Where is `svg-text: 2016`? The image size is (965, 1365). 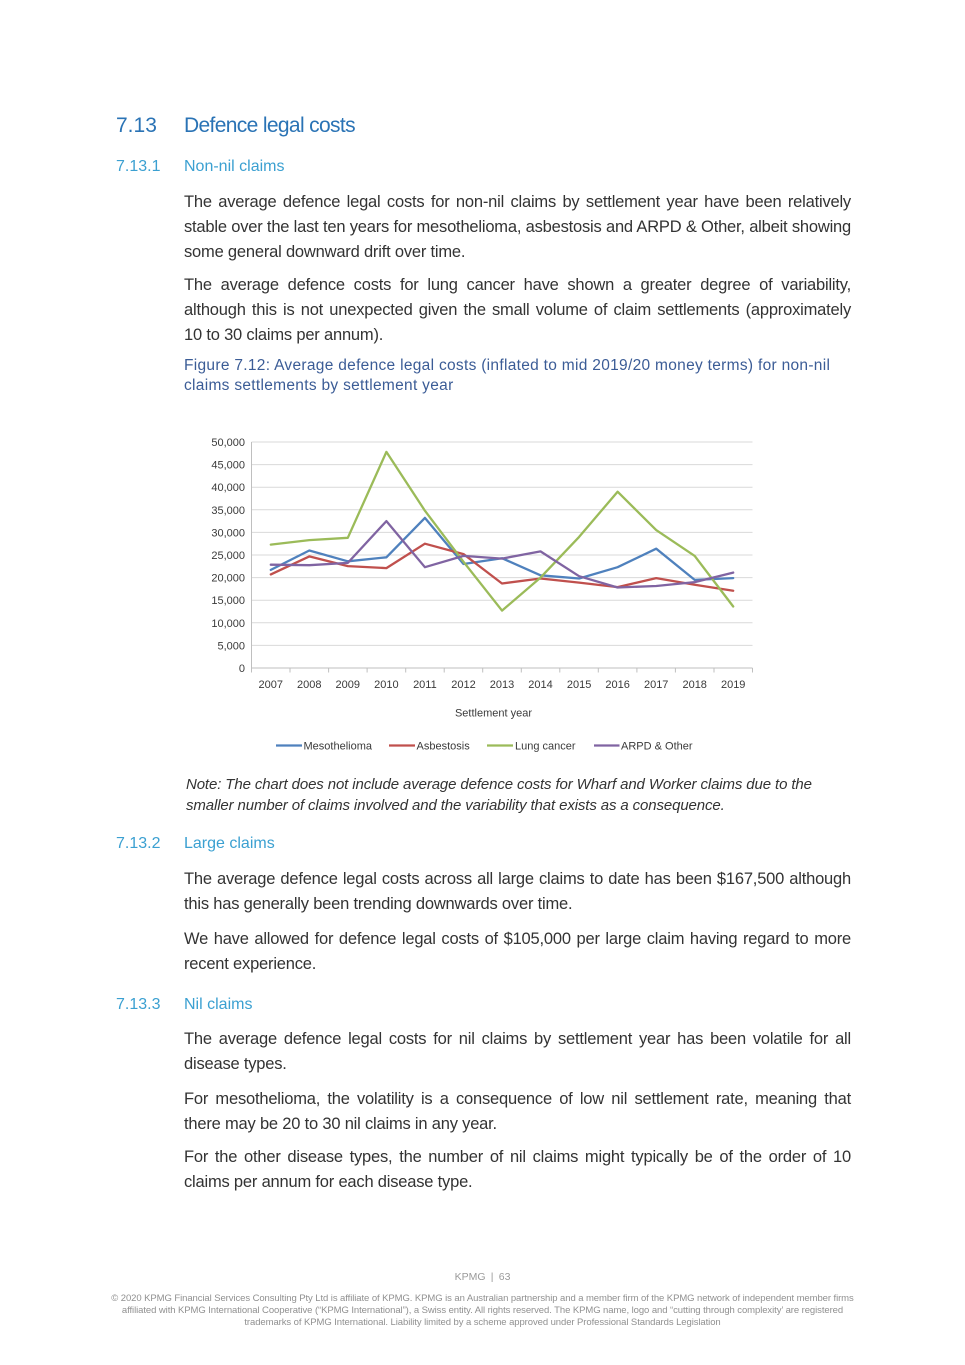
svg-text: 2016 is located at coordinates (617, 685).